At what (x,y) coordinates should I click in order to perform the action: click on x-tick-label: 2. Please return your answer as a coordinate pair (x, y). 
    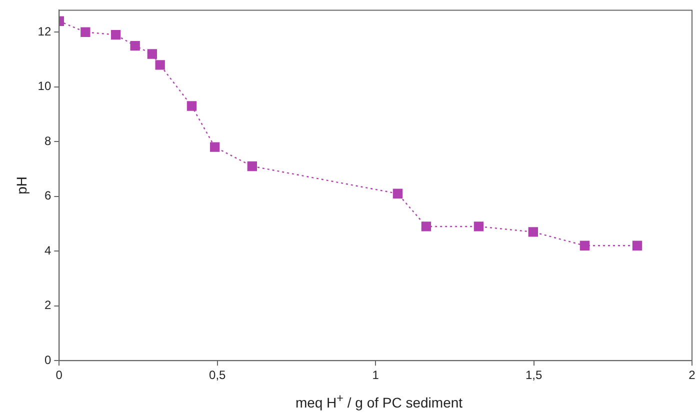
    Looking at the image, I should click on (692, 375).